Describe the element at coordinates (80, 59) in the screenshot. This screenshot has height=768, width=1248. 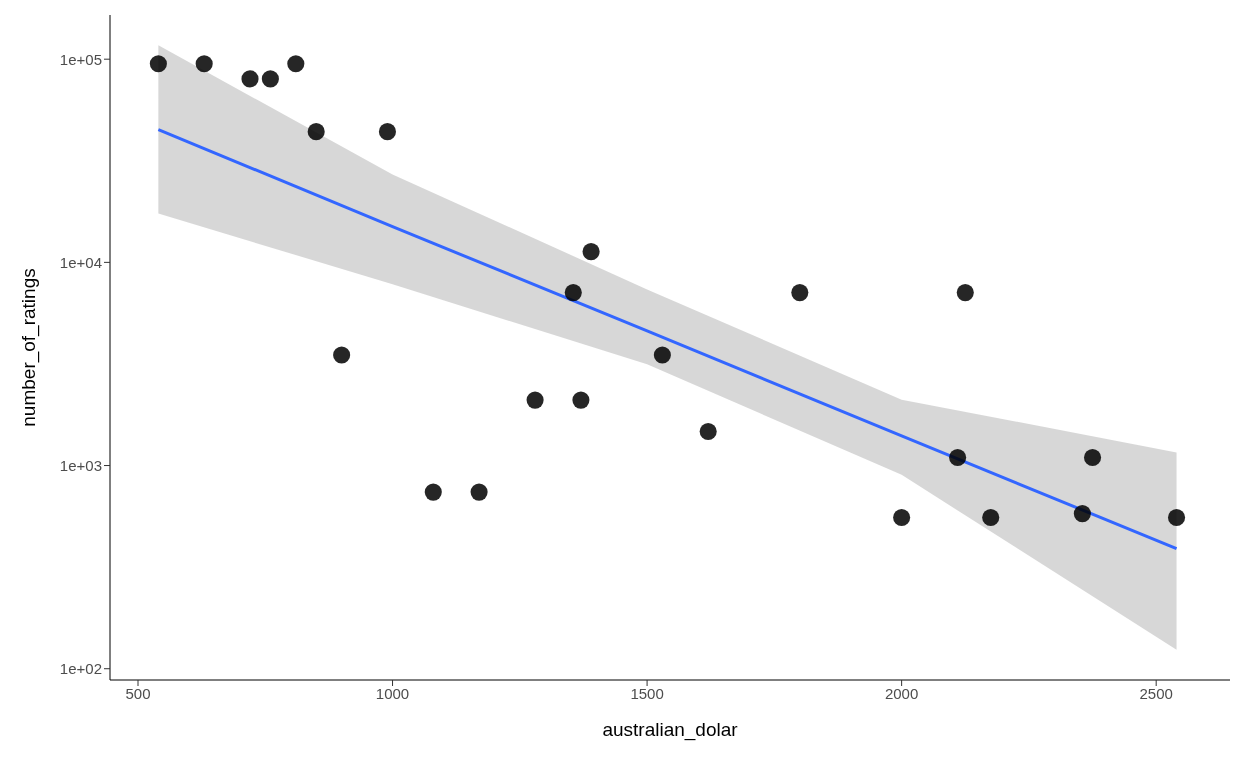
I see `y-tick-label: 1e+05` at that location.